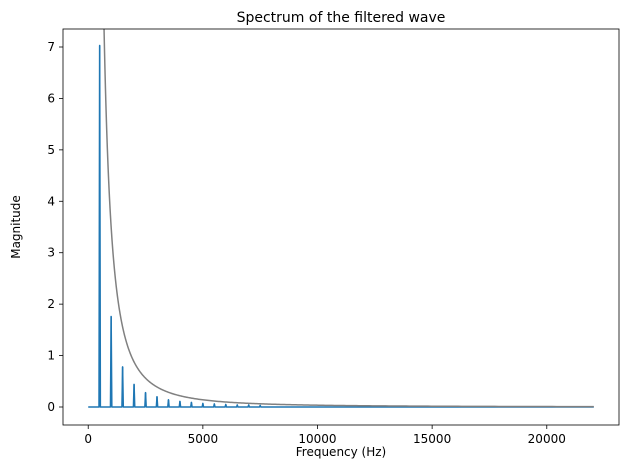 Image resolution: width=630 pixels, height=470 pixels. What do you see at coordinates (51, 304) in the screenshot?
I see `y-tick-label: 2` at bounding box center [51, 304].